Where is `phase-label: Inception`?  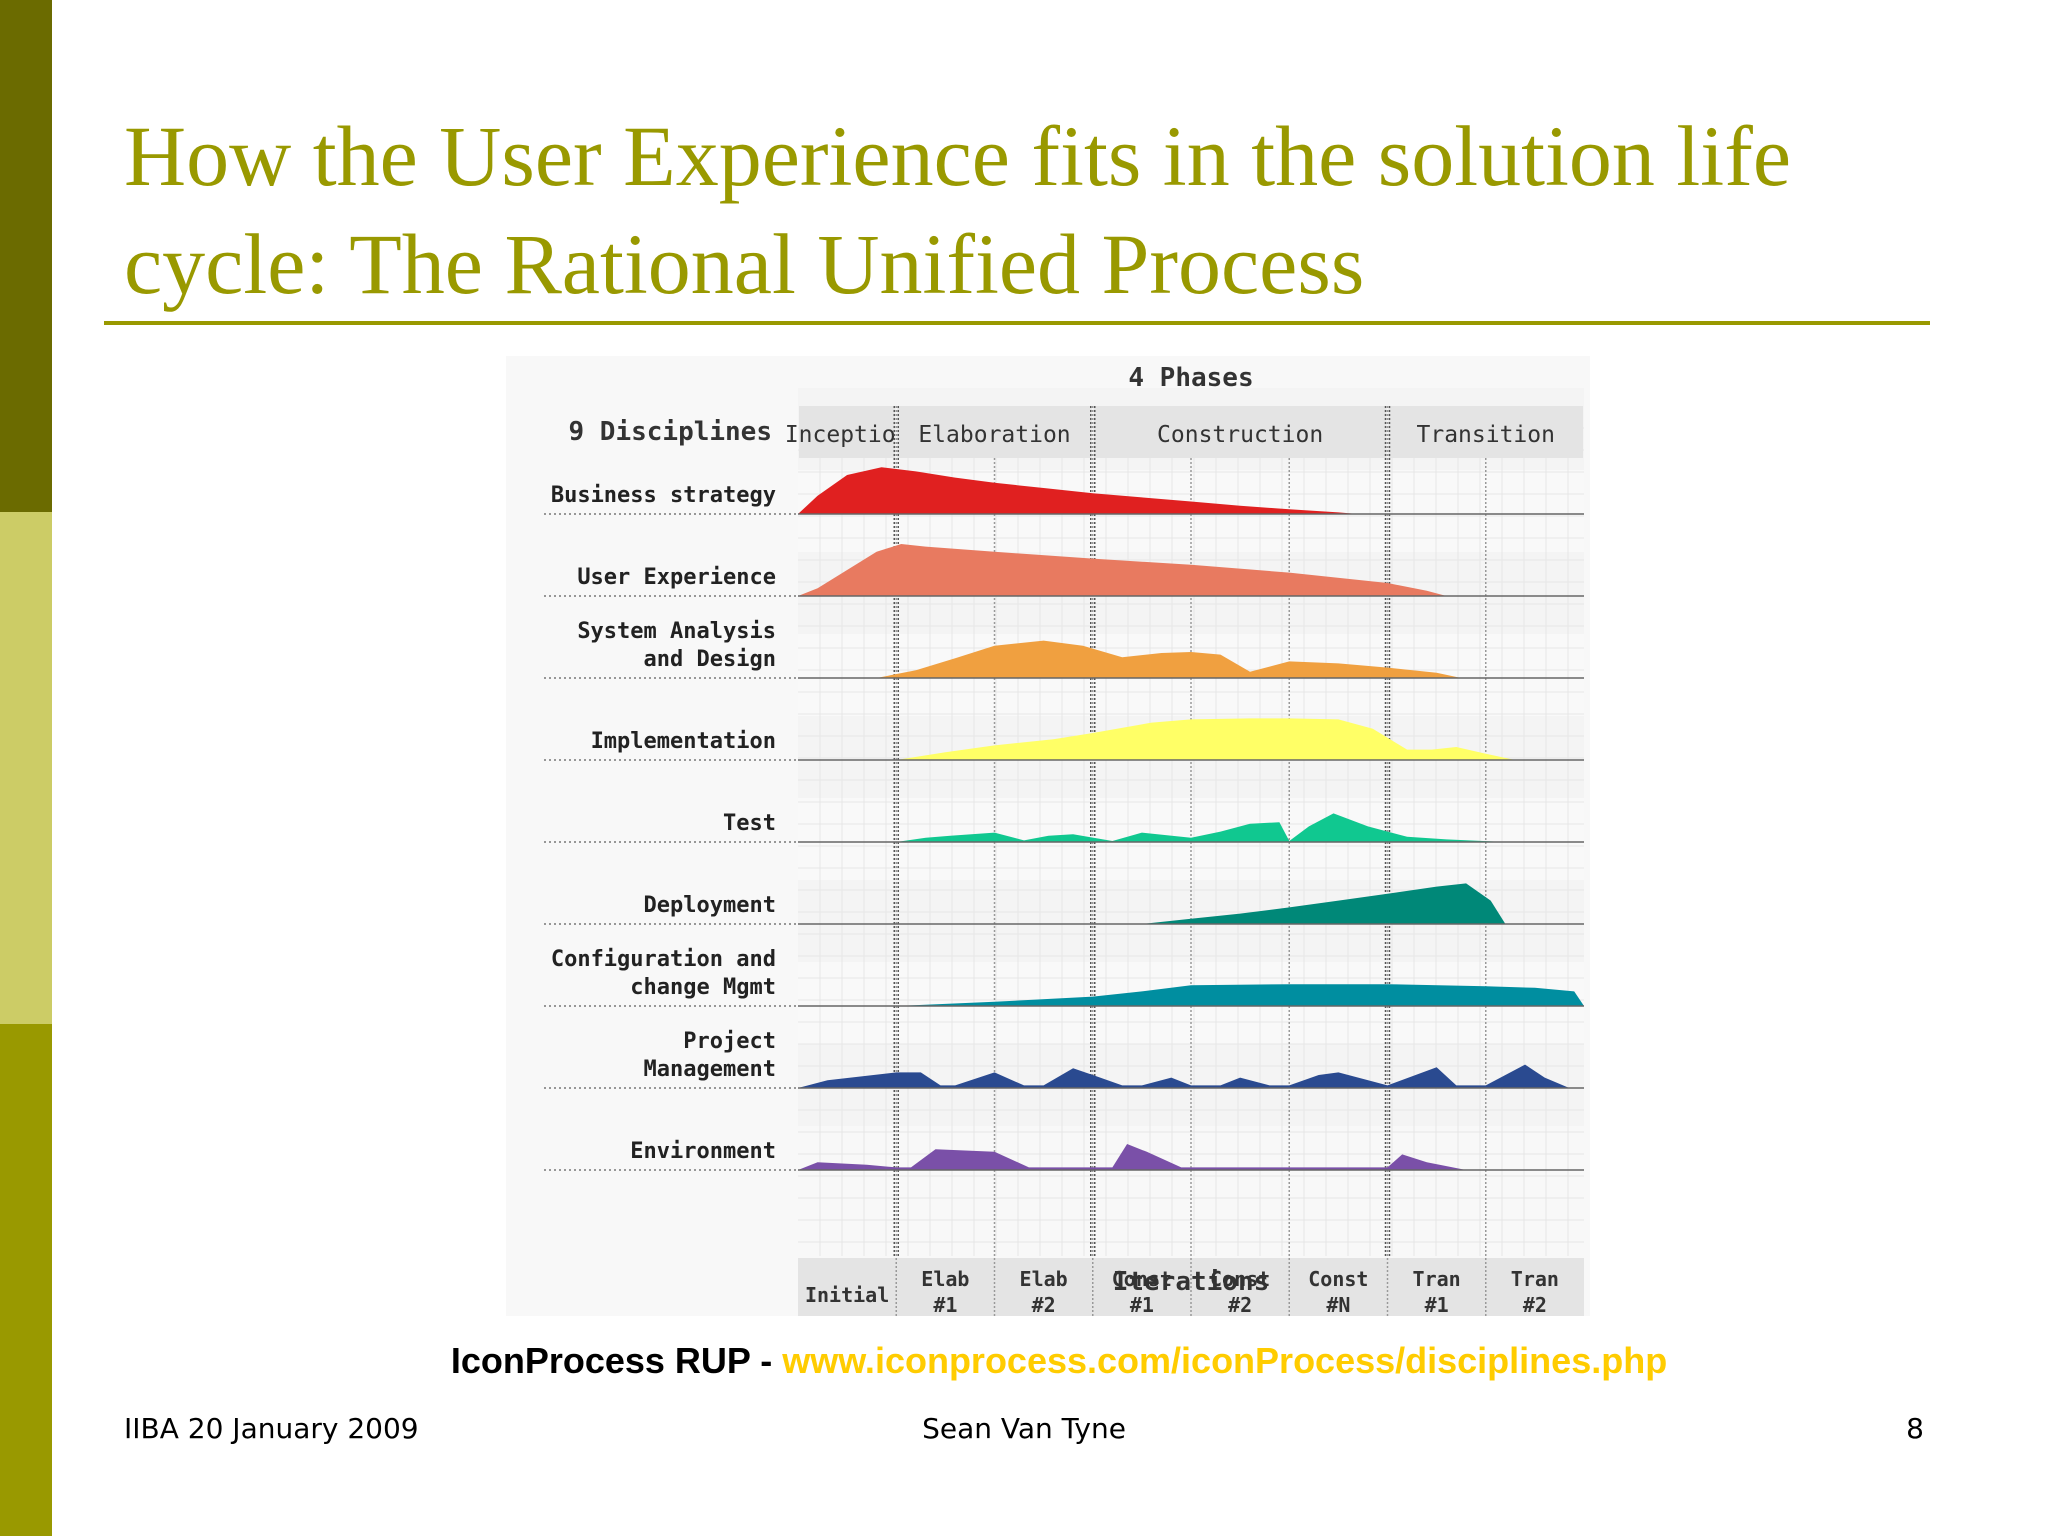
phase-label: Inception is located at coordinates (847, 435).